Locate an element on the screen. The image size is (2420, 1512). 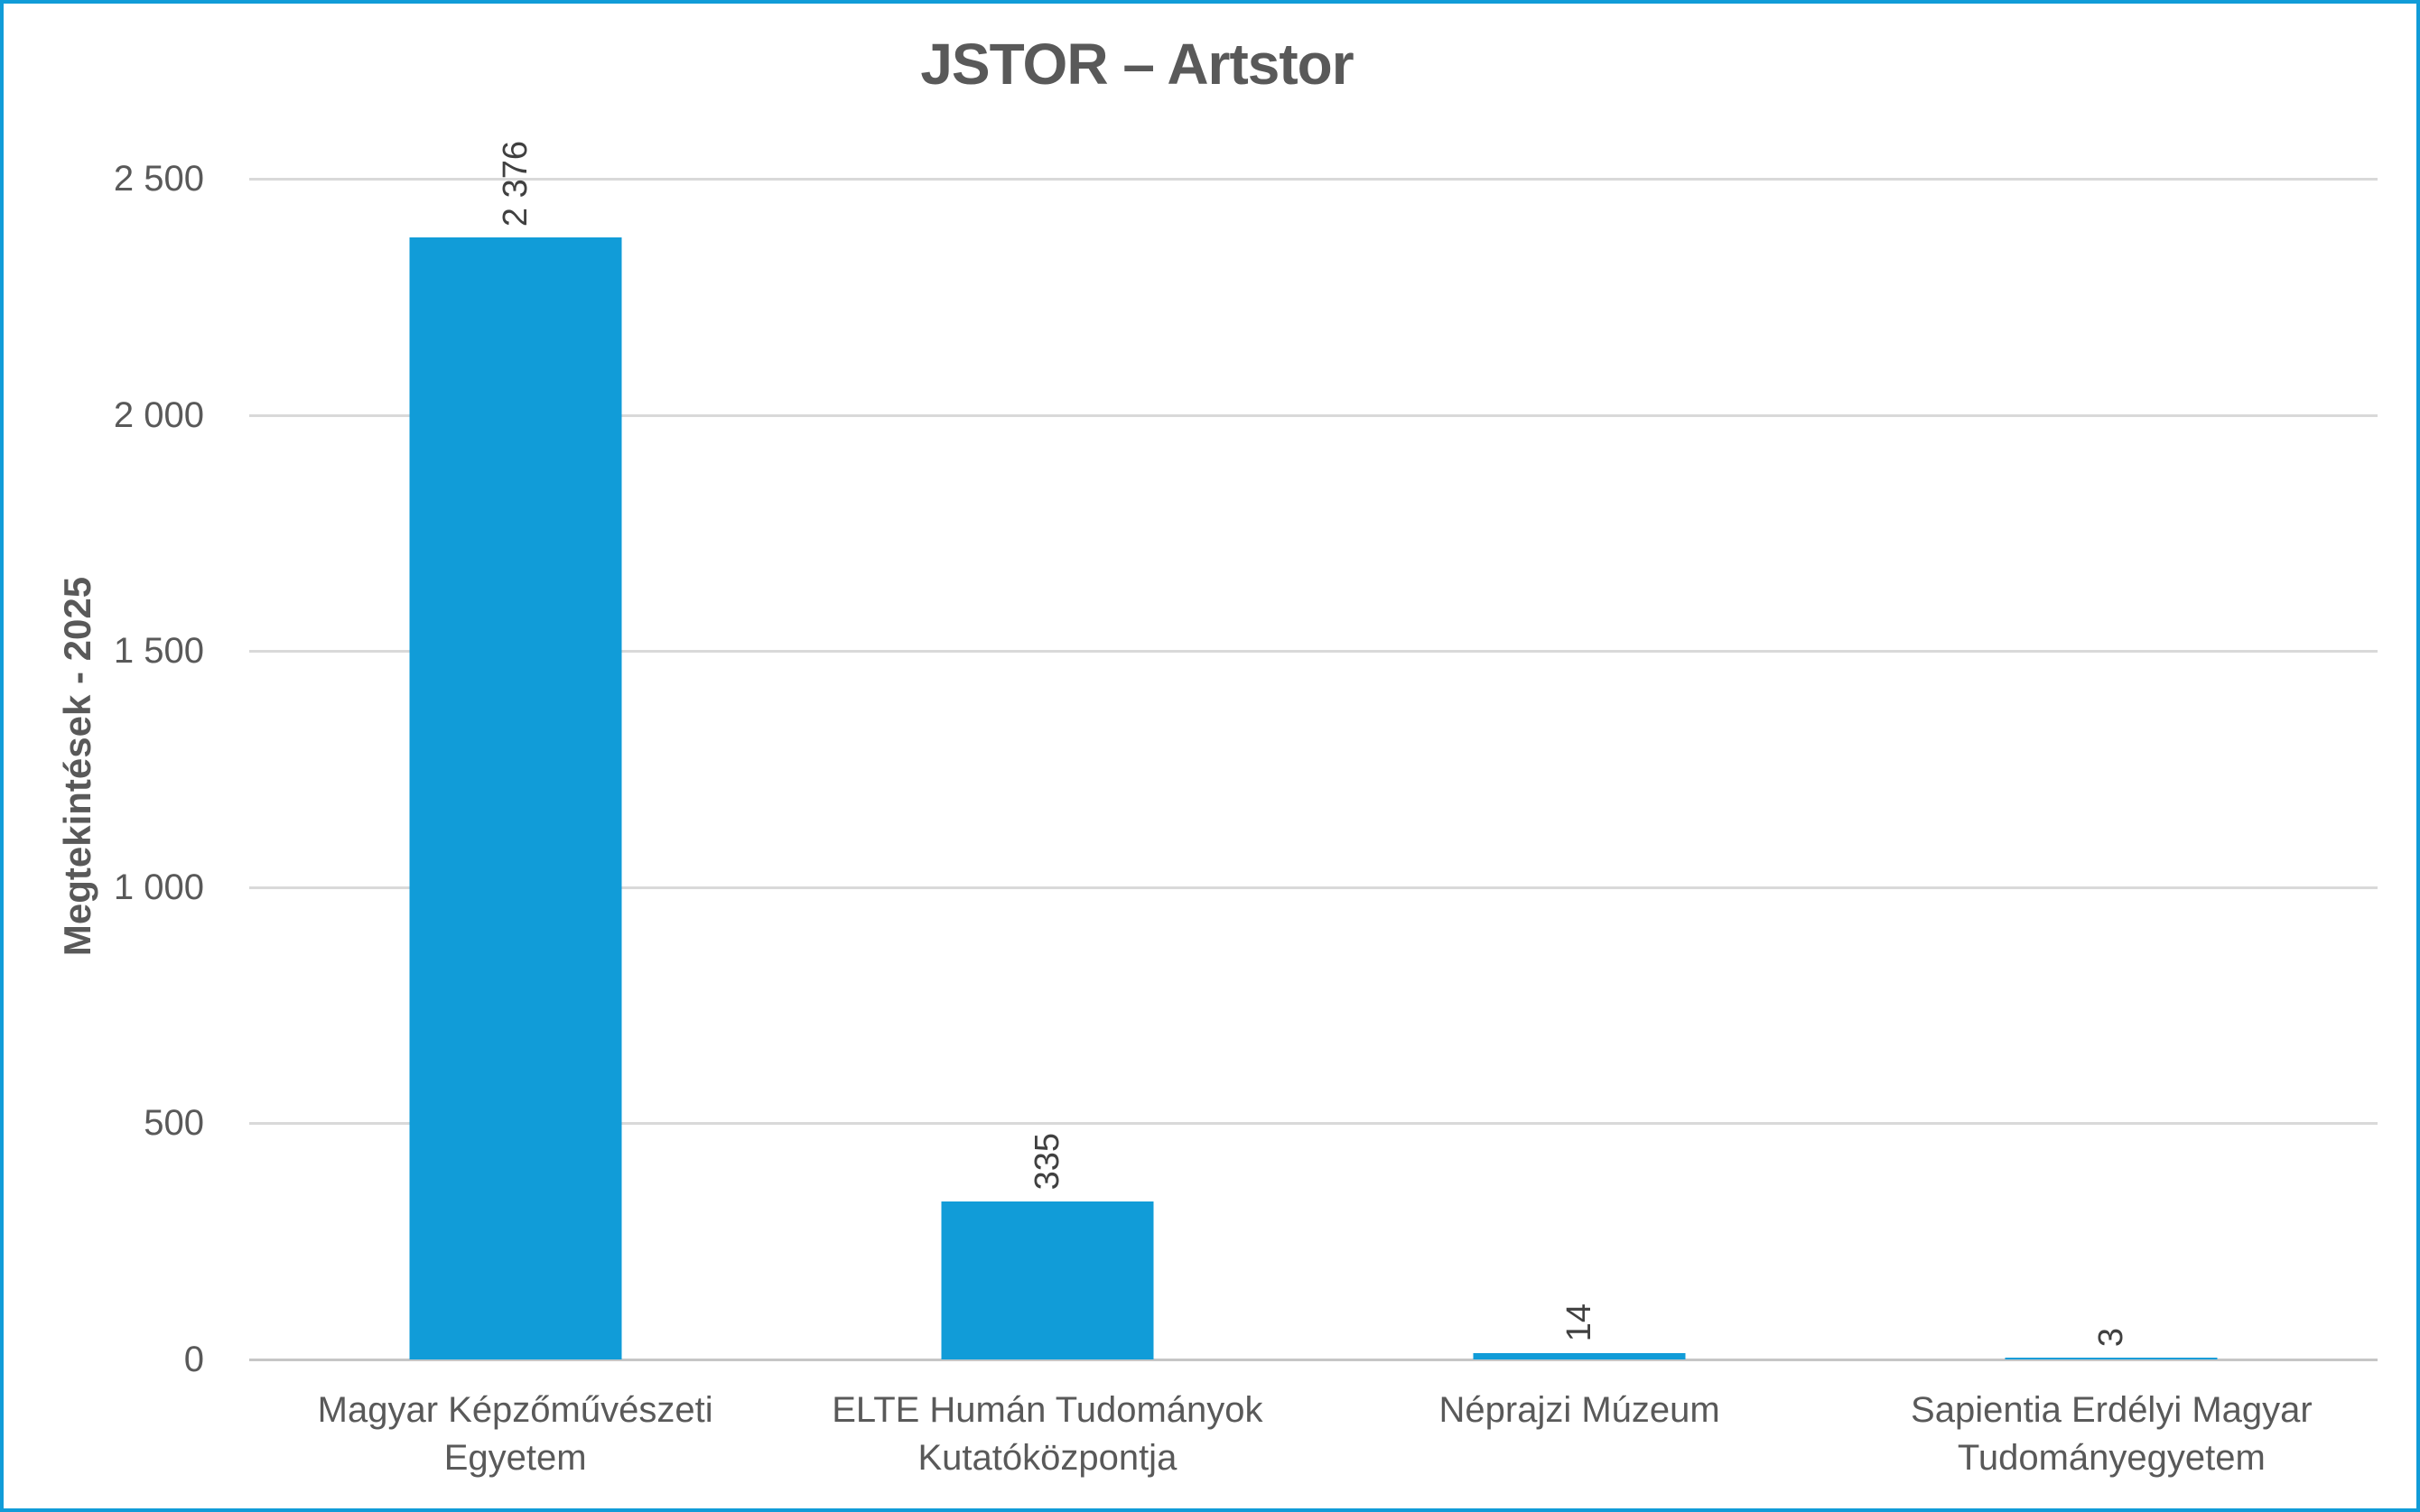
bar-elte-human-tudomanyok is located at coordinates (1048, 1280).